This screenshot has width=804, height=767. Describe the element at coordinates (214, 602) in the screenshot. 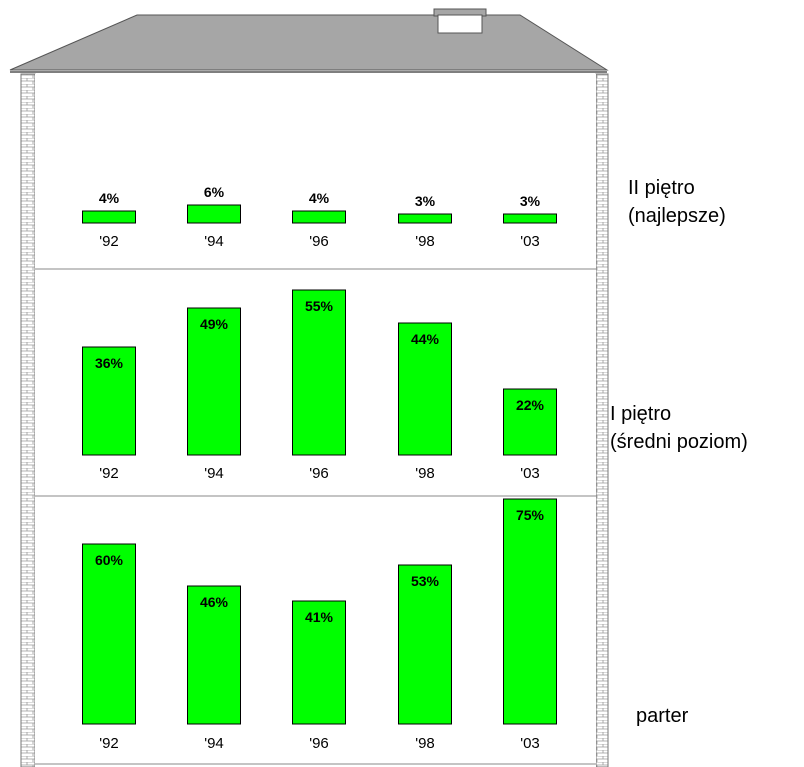

I see `bar-value-label-floor2-1: 46%` at that location.